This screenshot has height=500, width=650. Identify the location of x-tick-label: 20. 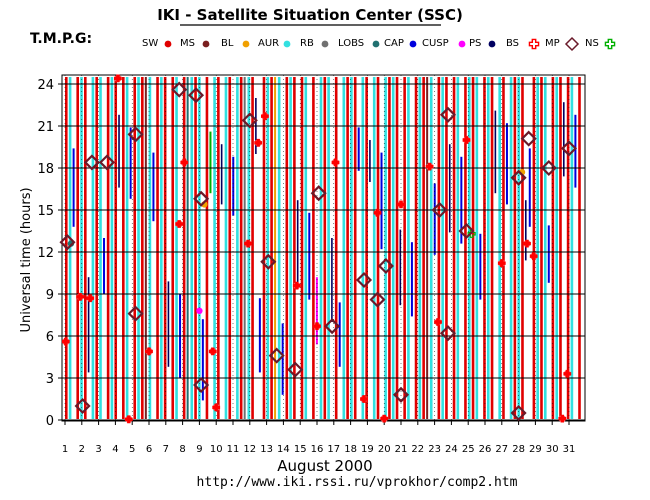
(384, 449).